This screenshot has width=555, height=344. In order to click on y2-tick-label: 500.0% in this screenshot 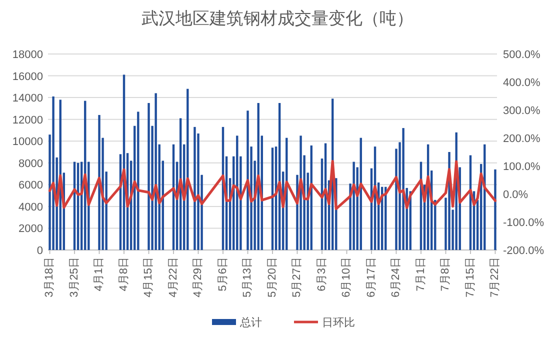, I will do `click(522, 55)`.